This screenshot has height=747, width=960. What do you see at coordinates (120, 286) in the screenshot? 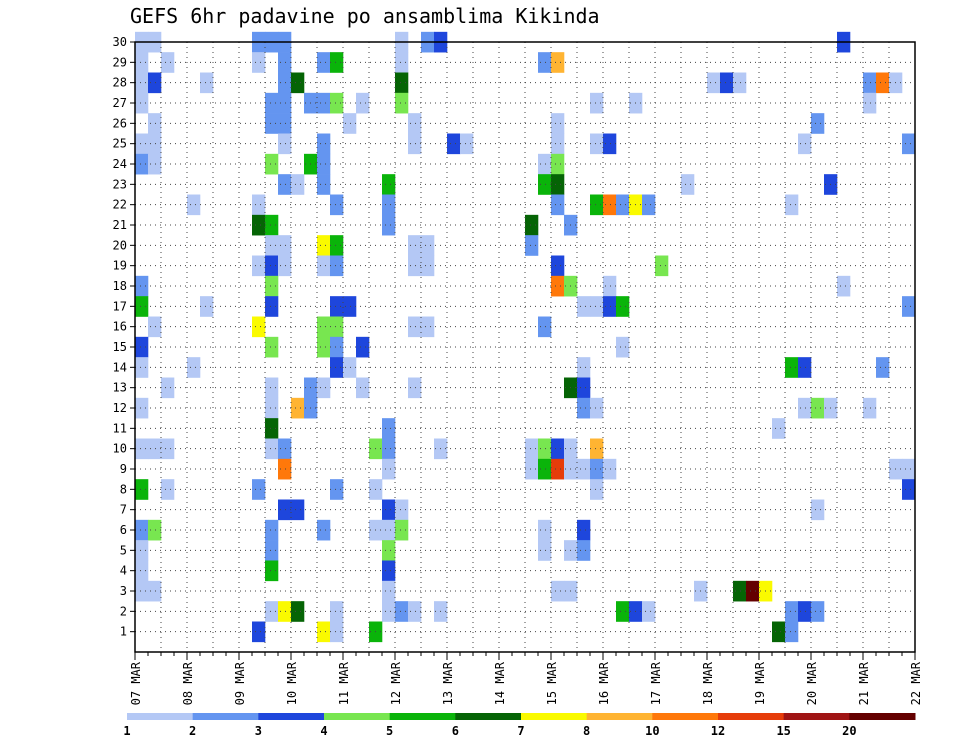
I see `y-tick-label: 18` at bounding box center [120, 286].